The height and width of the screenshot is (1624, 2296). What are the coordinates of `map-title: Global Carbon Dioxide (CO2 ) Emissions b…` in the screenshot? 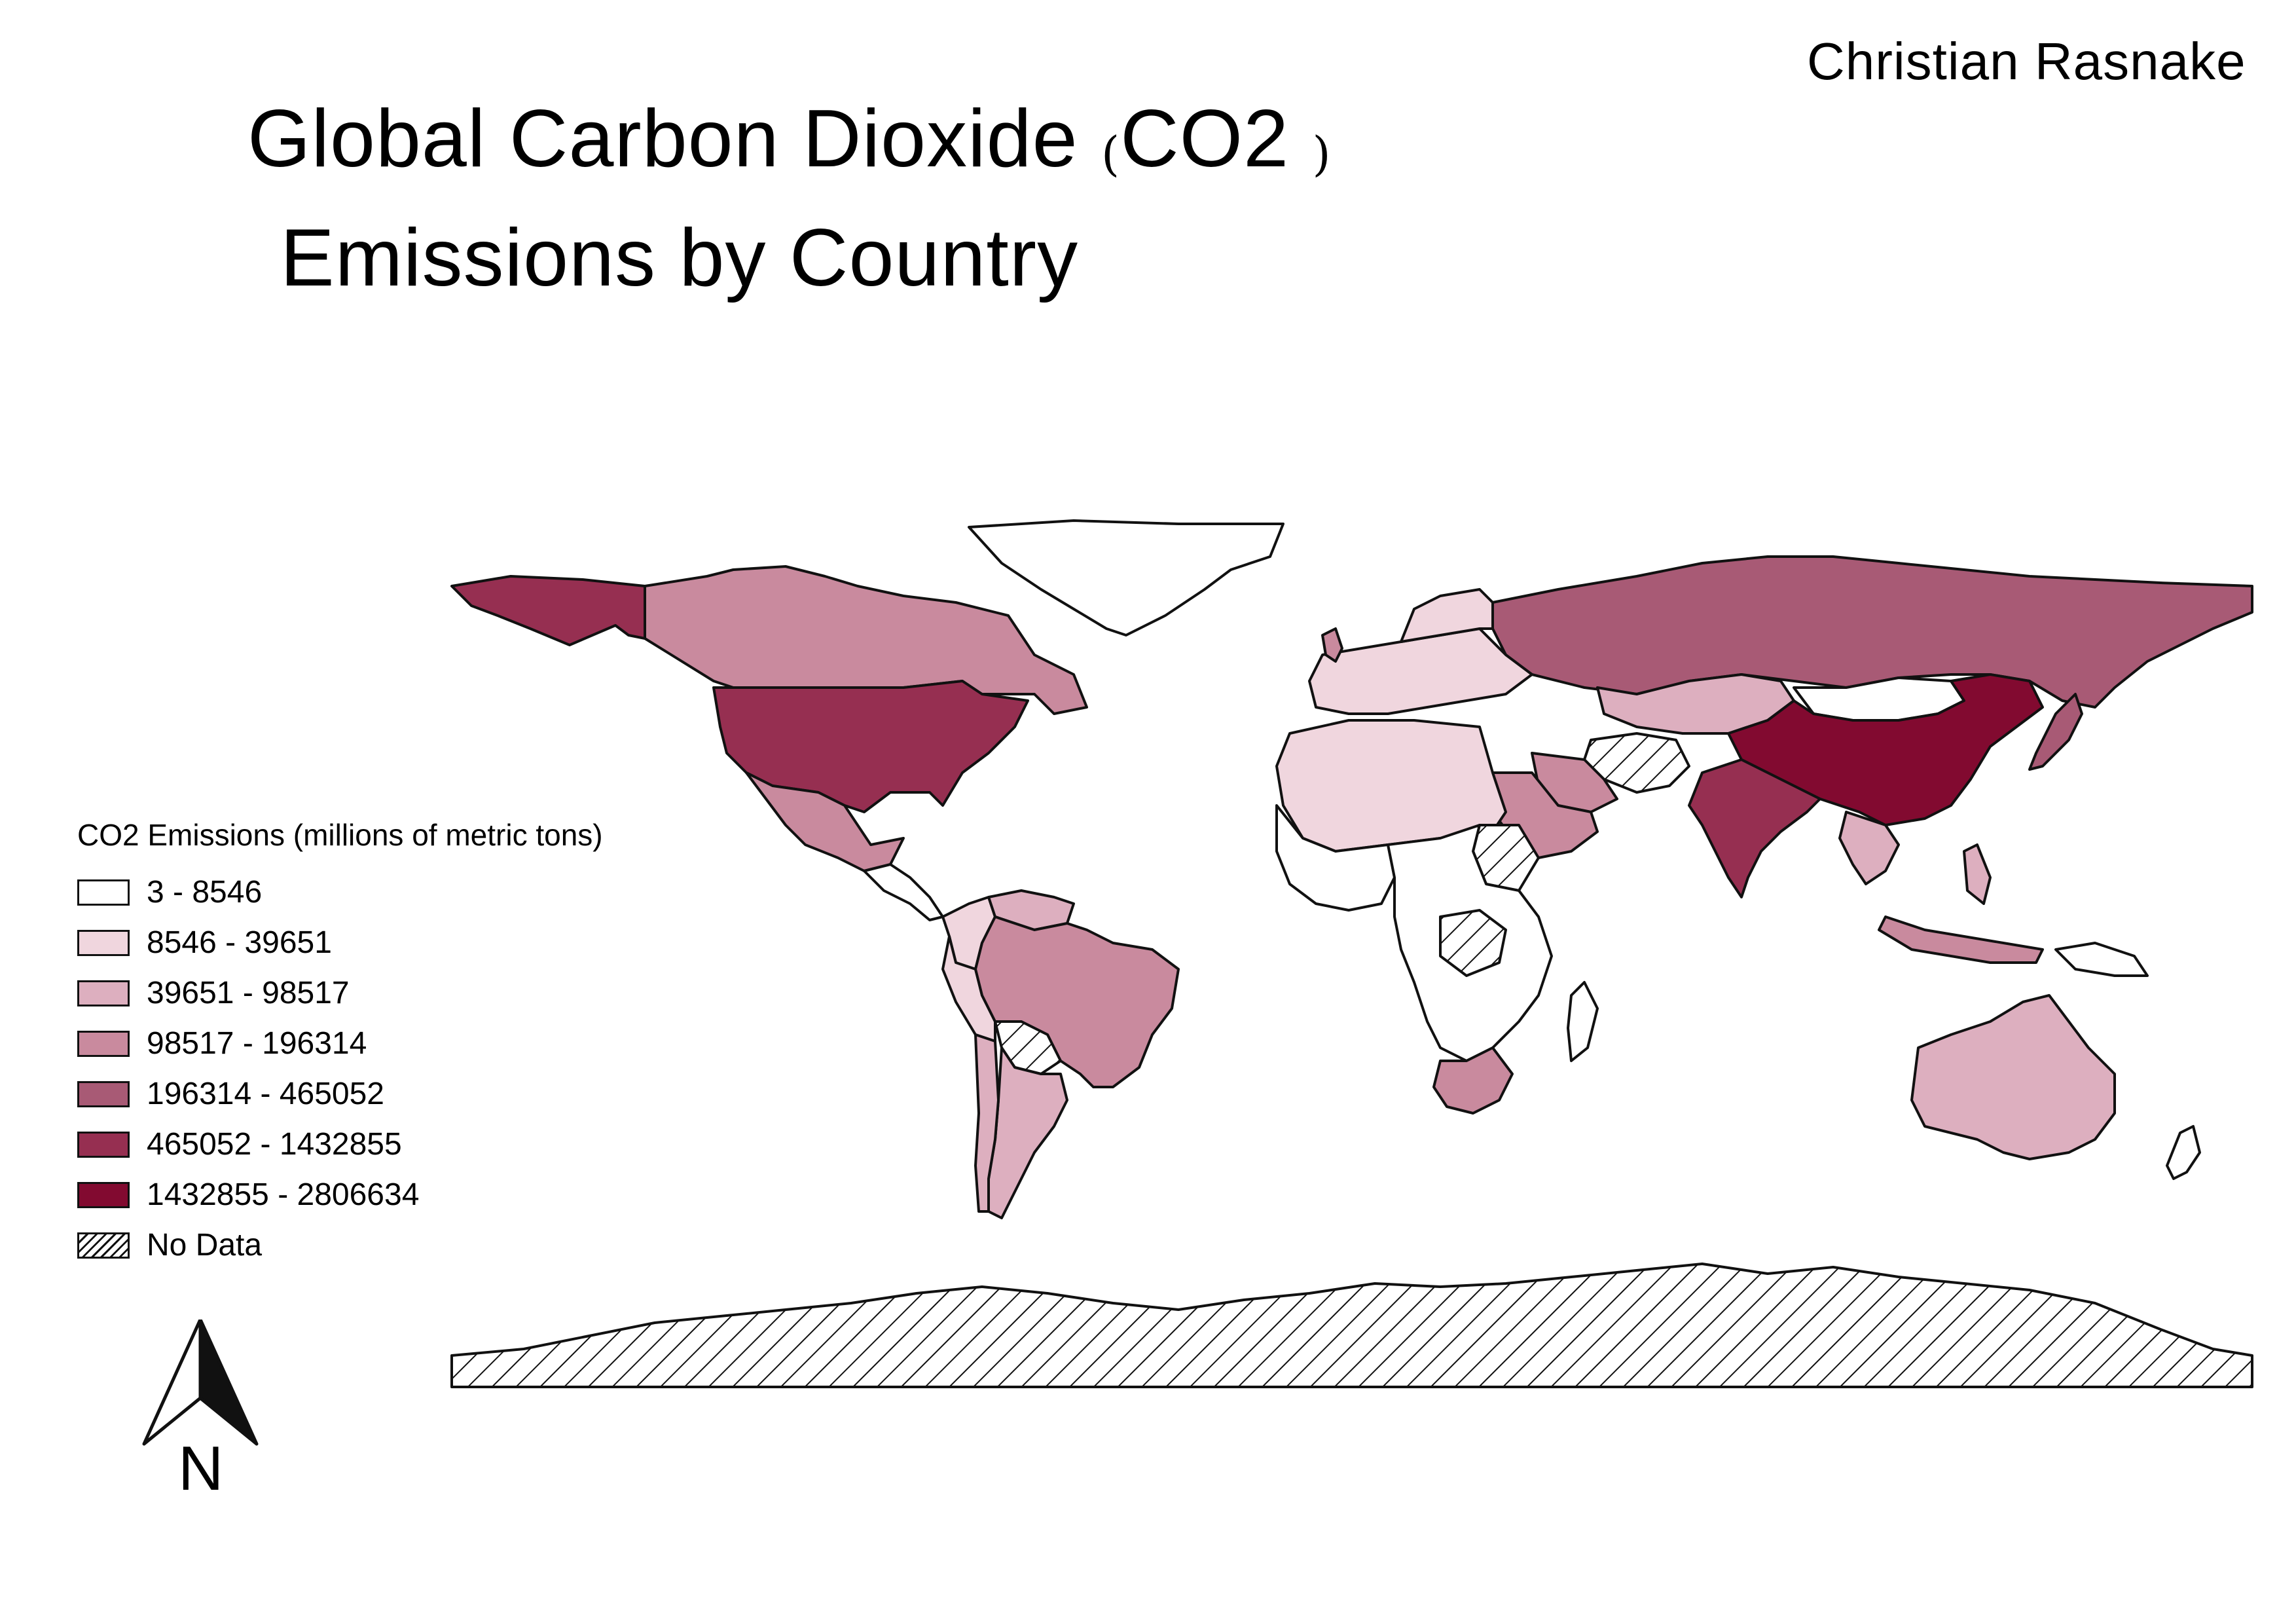 It's located at (789, 198).